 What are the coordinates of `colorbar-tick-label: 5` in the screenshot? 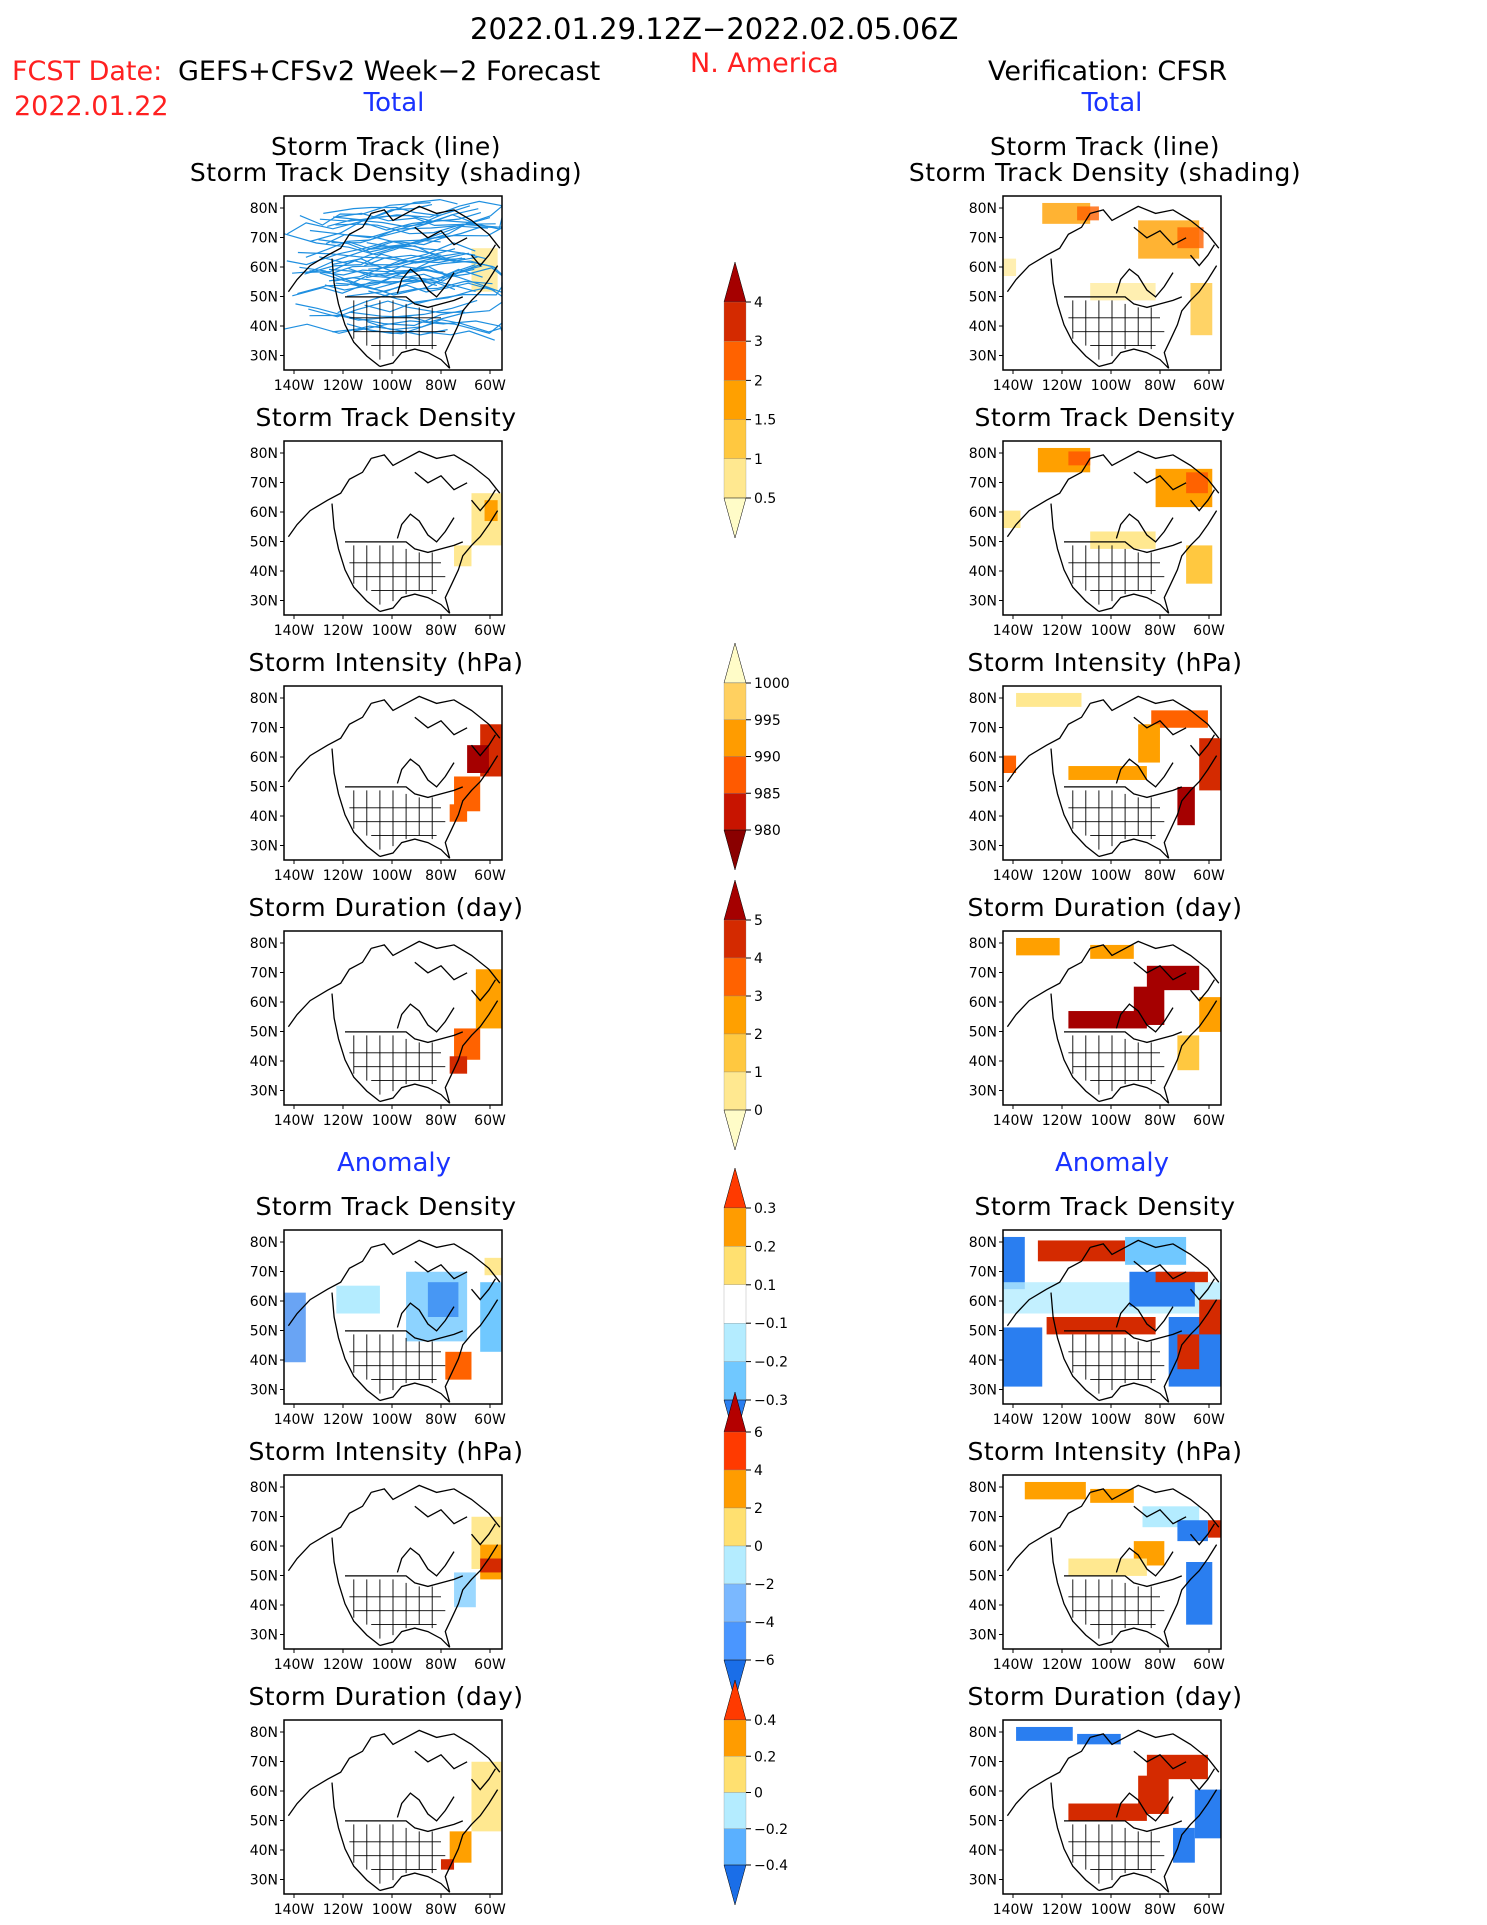 It's located at (758, 921).